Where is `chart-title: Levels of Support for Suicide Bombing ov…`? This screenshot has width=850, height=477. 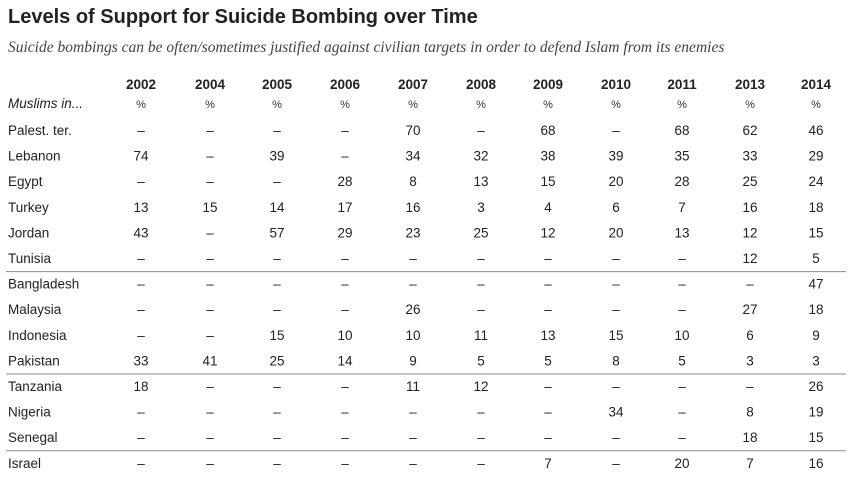 chart-title: Levels of Support for Suicide Bombing ov… is located at coordinates (243, 17).